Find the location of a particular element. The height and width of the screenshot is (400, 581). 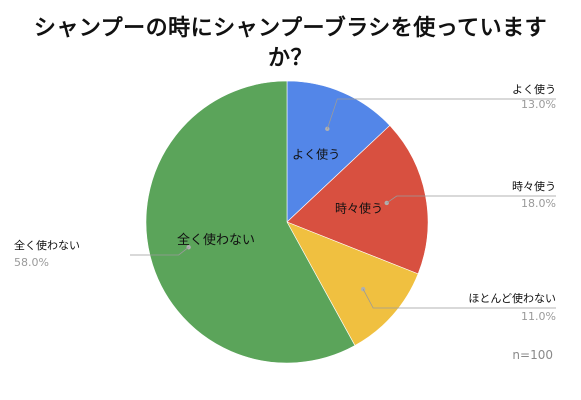

slice-value-label-0: 13.0% is located at coordinates (538, 104).